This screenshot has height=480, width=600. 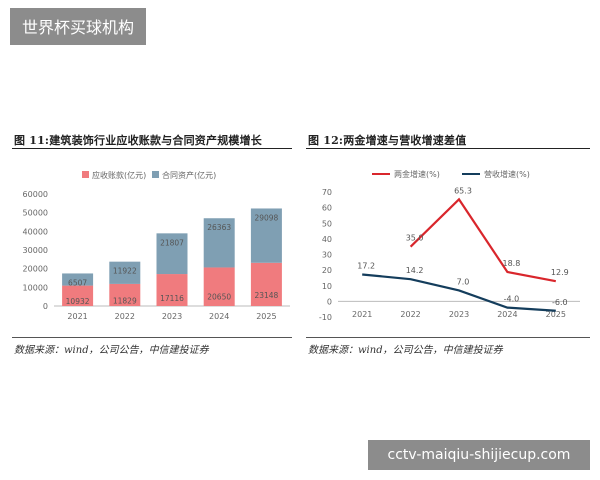 What do you see at coordinates (172, 242) in the screenshot?
I see `bar-label-1-2023: 21807` at bounding box center [172, 242].